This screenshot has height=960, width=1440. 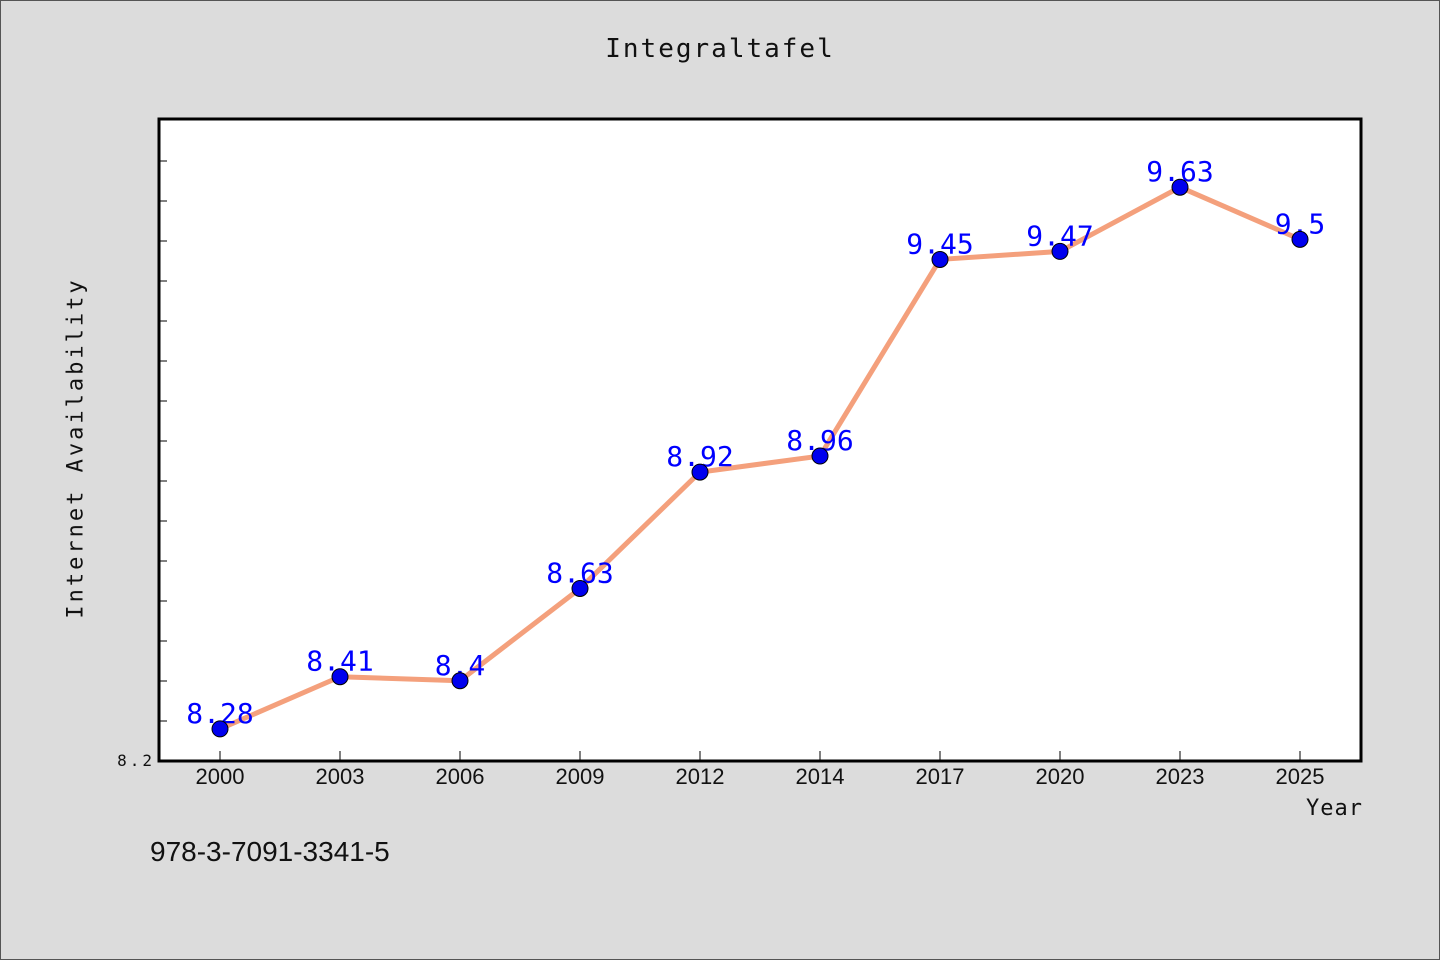 What do you see at coordinates (270, 851) in the screenshot?
I see `isbn-text: 978-3-7091-3341-5` at bounding box center [270, 851].